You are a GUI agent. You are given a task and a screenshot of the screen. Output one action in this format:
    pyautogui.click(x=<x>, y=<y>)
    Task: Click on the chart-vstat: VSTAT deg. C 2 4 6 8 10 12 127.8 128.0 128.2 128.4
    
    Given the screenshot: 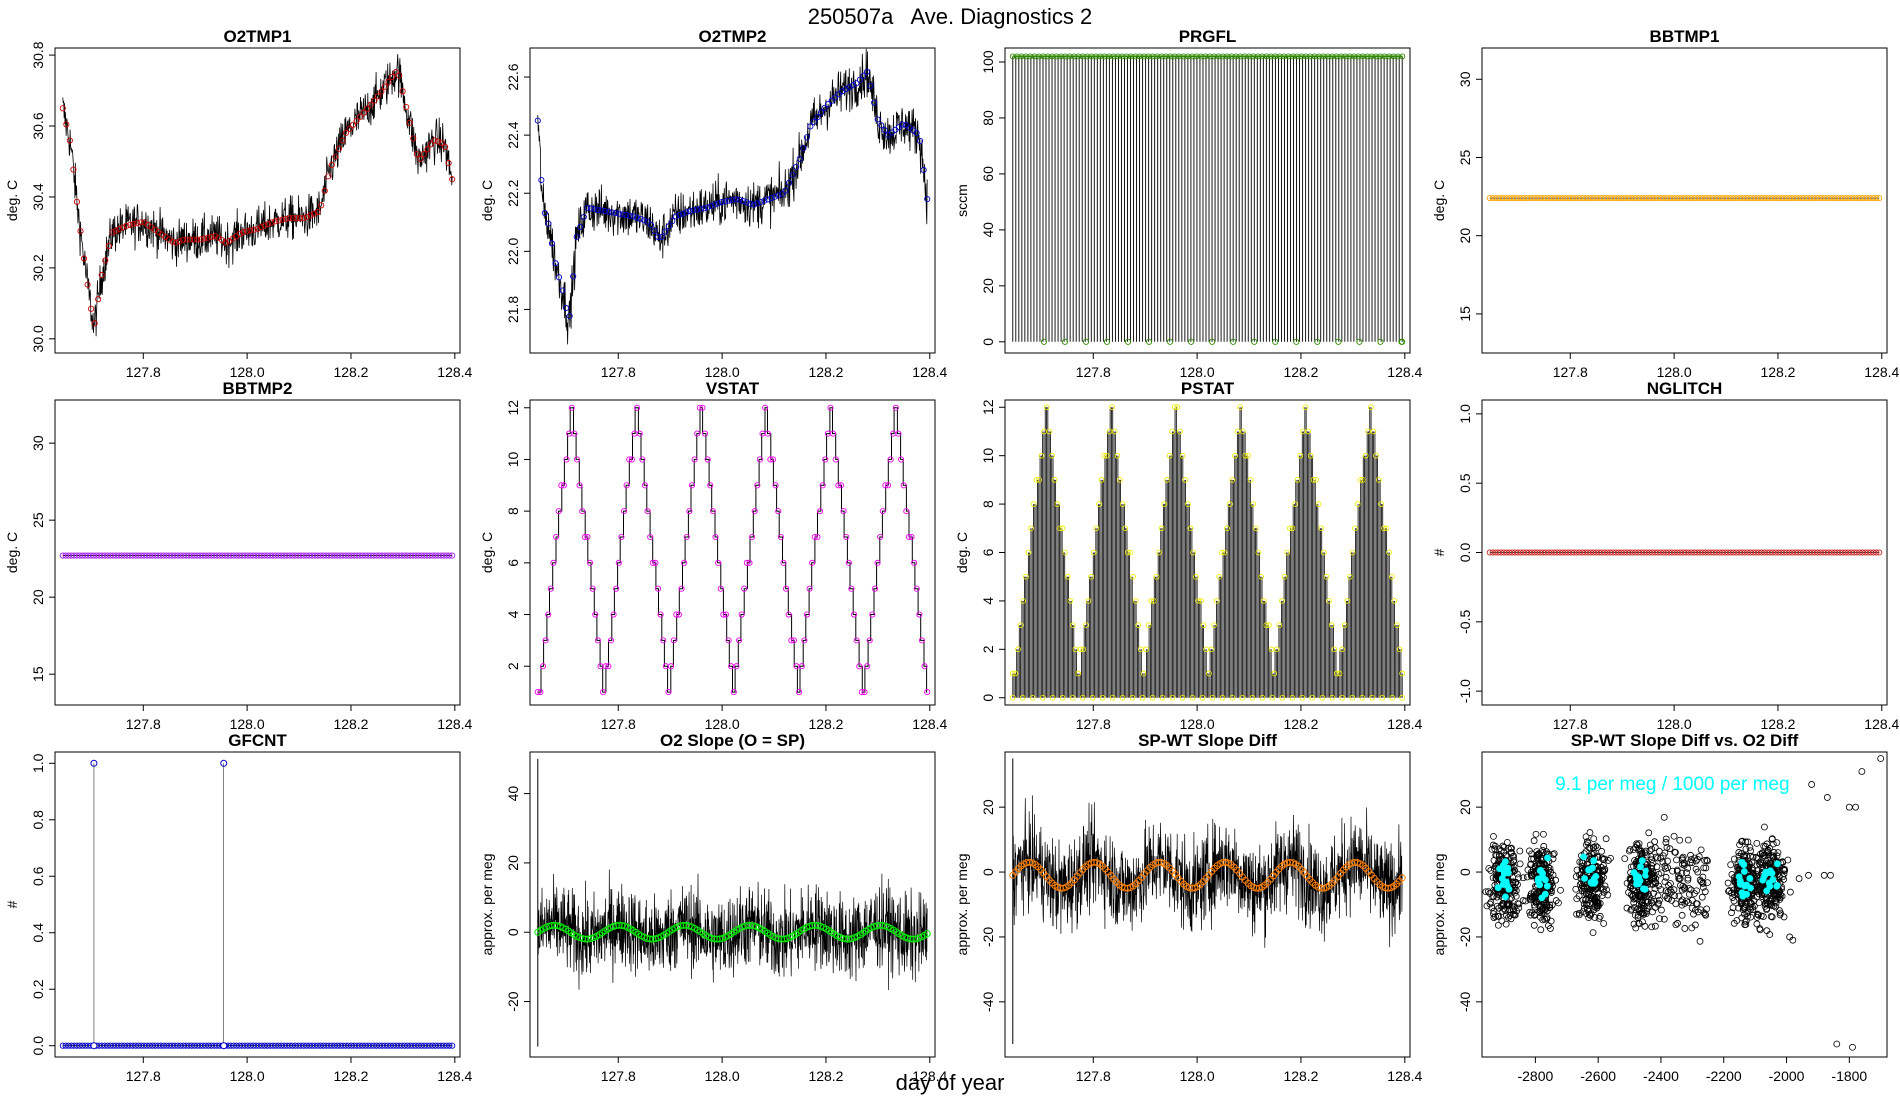 What is the action you would take?
    pyautogui.click(x=713, y=555)
    